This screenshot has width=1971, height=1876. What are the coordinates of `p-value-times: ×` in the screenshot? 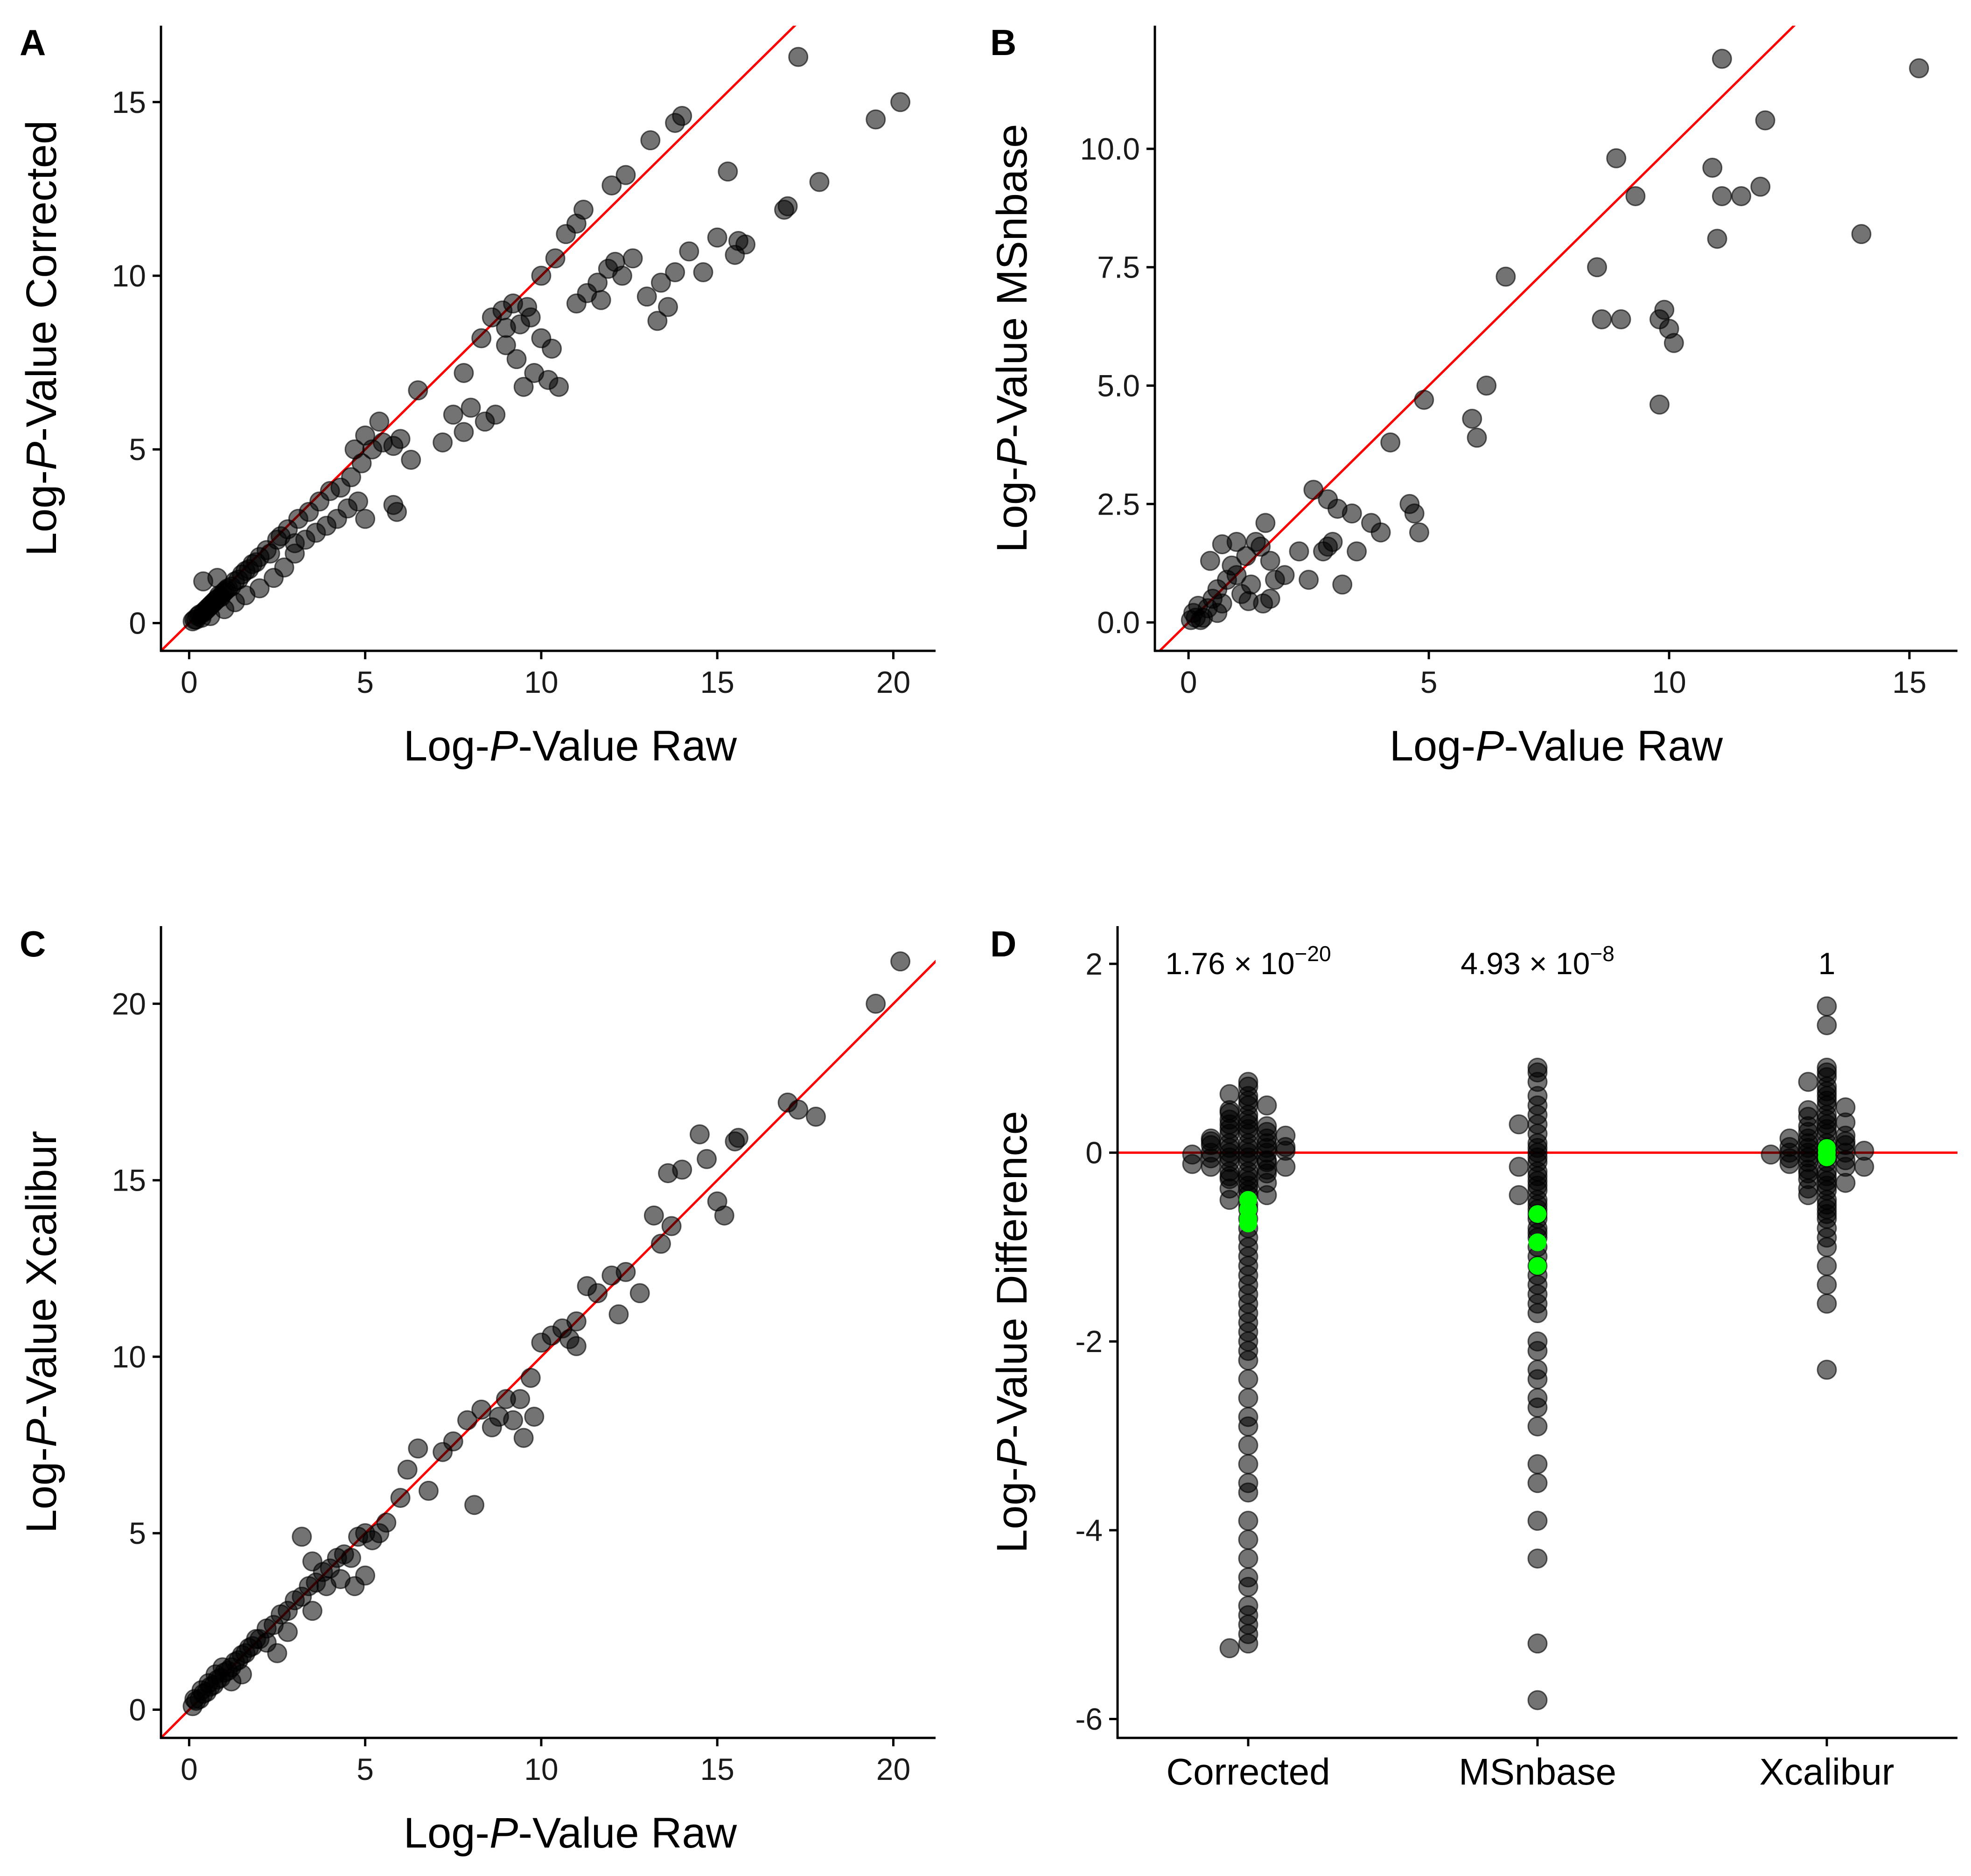 It's located at (1242, 964).